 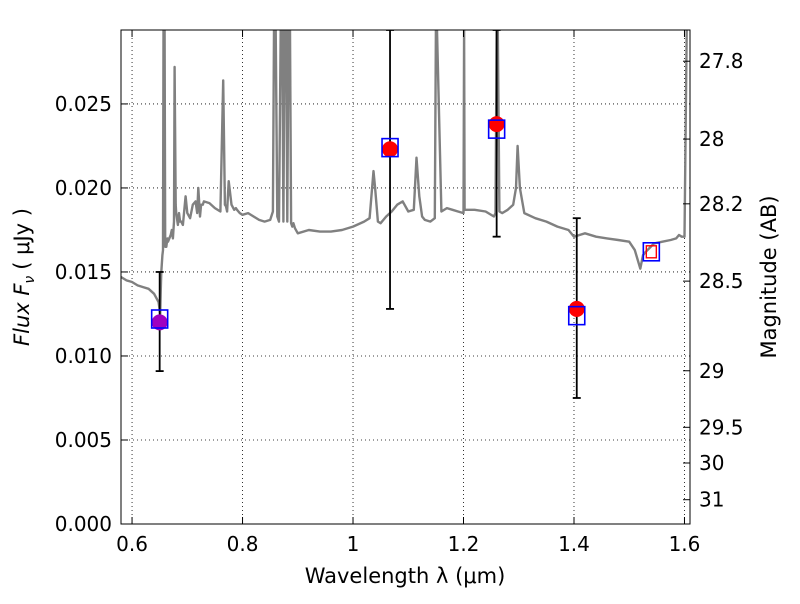 I want to click on x-tick-label: 1.2, so click(x=464, y=544).